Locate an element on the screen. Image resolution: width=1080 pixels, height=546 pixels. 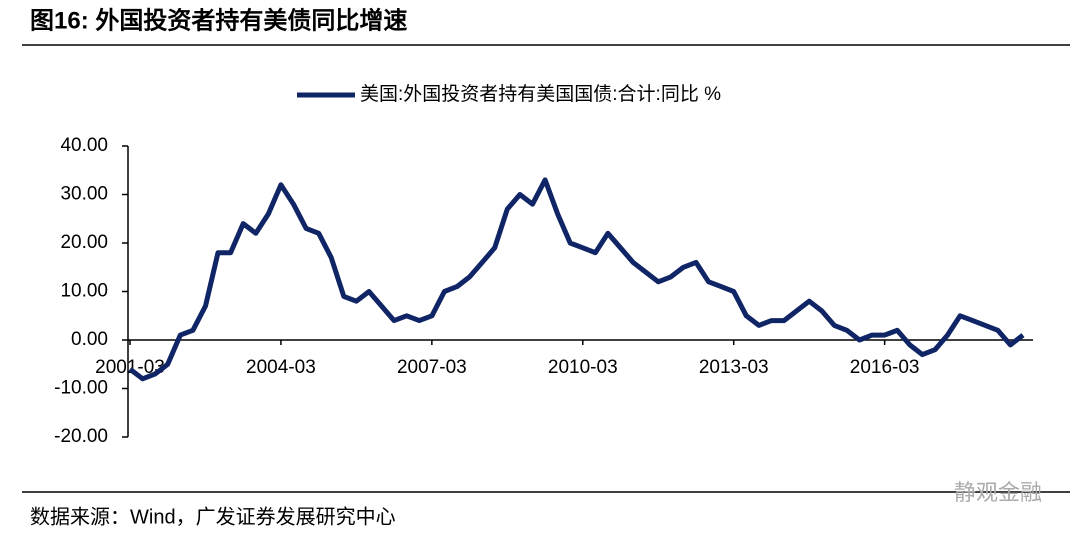
source: 数据来源：Wind，广发证券发展研究中心 is located at coordinates (213, 516).